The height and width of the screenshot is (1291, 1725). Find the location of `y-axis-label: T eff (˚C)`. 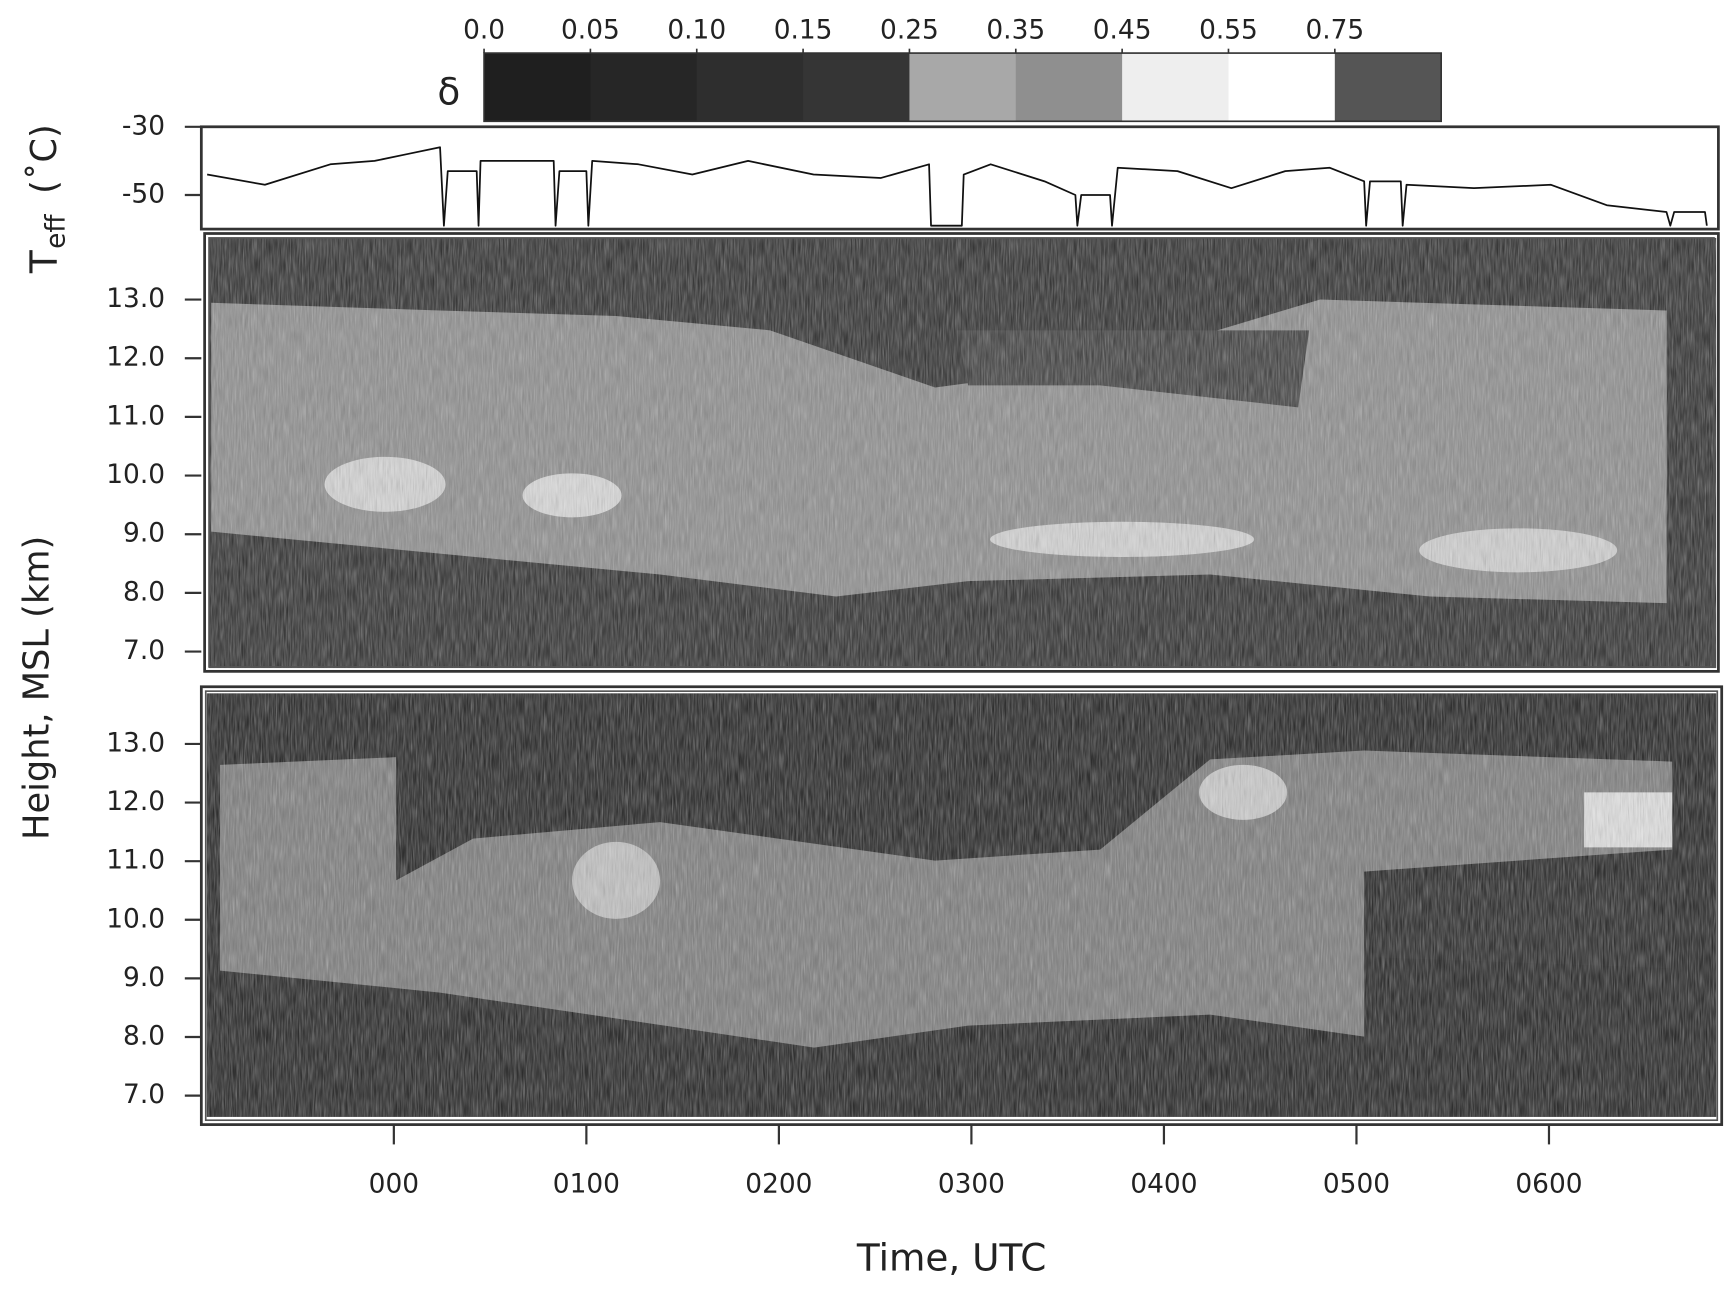

y-axis-label: T eff (˚C) is located at coordinates (47, 199).